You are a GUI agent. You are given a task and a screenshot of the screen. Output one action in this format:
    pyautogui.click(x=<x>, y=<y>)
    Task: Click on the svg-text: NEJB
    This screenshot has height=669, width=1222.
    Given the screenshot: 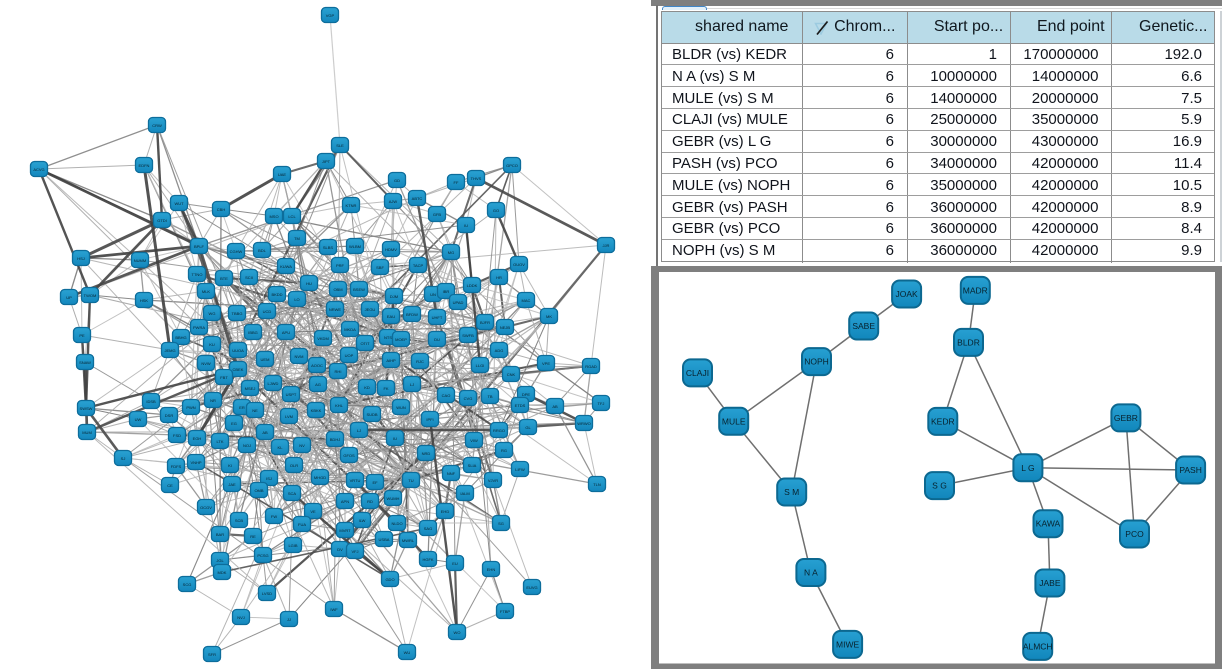 What is the action you would take?
    pyautogui.click(x=505, y=327)
    